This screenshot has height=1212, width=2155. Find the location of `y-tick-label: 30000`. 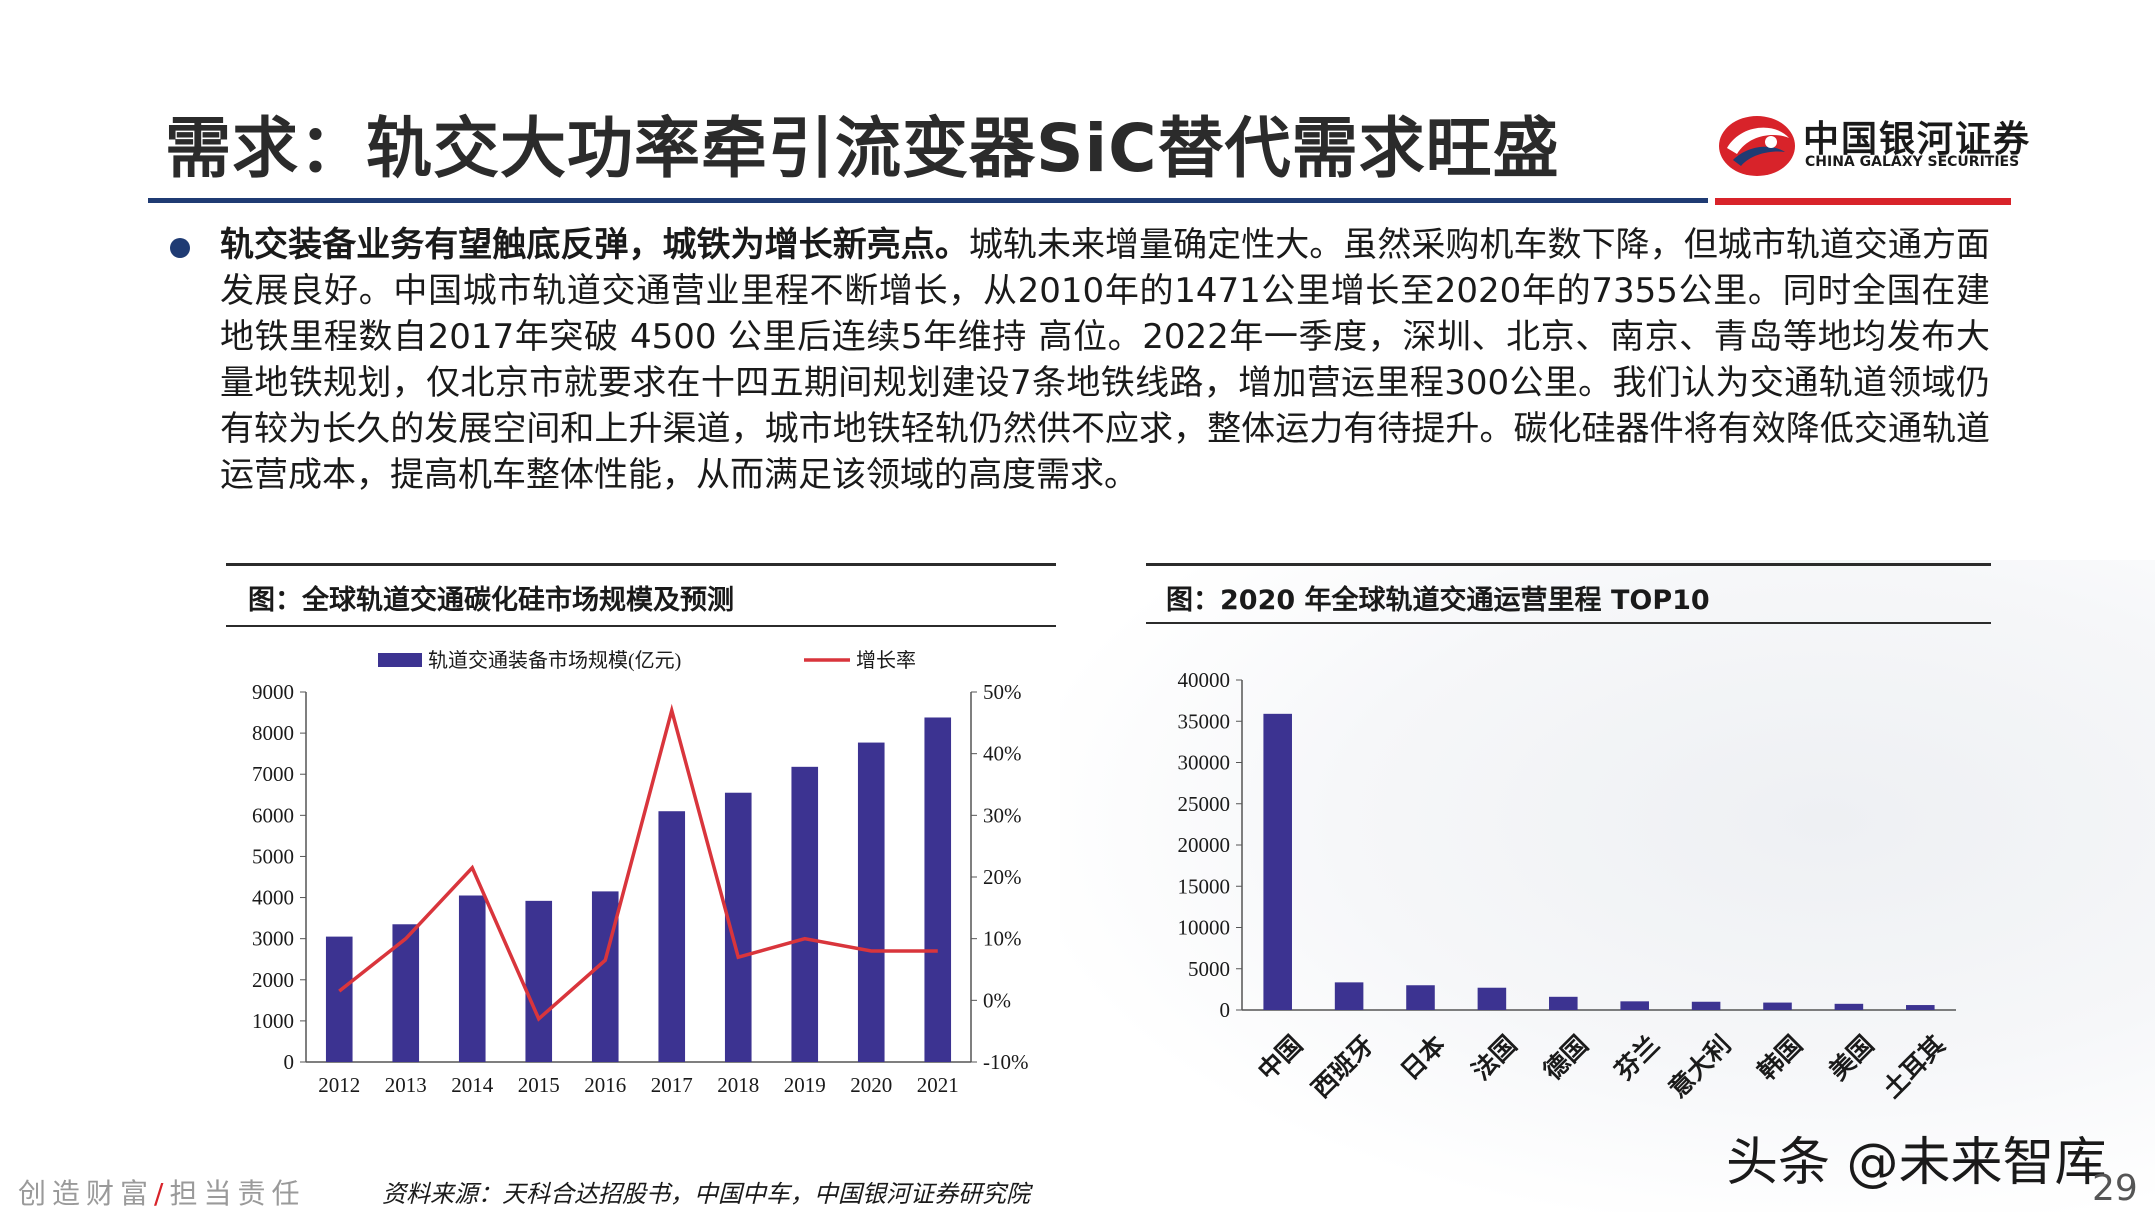

y-tick-label: 30000 is located at coordinates (1204, 763).